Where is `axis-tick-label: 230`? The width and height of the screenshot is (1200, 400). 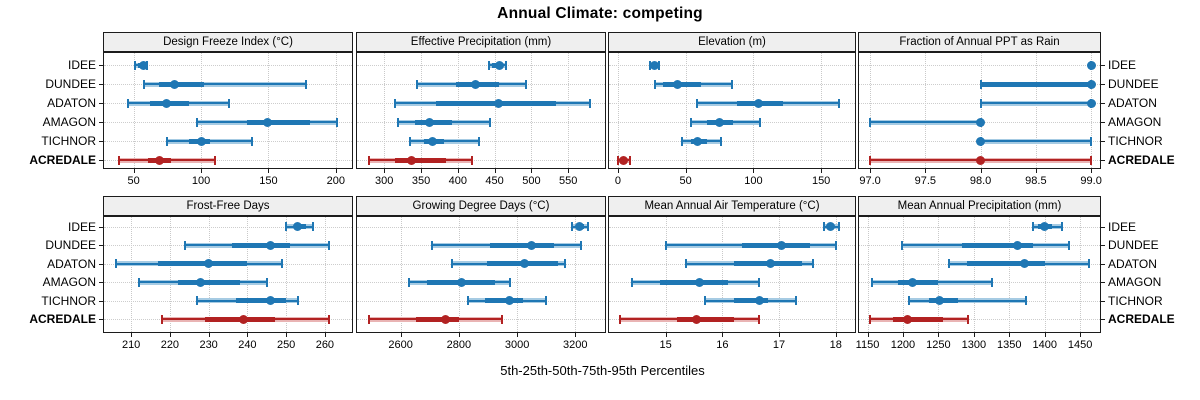 axis-tick-label: 230 is located at coordinates (208, 345).